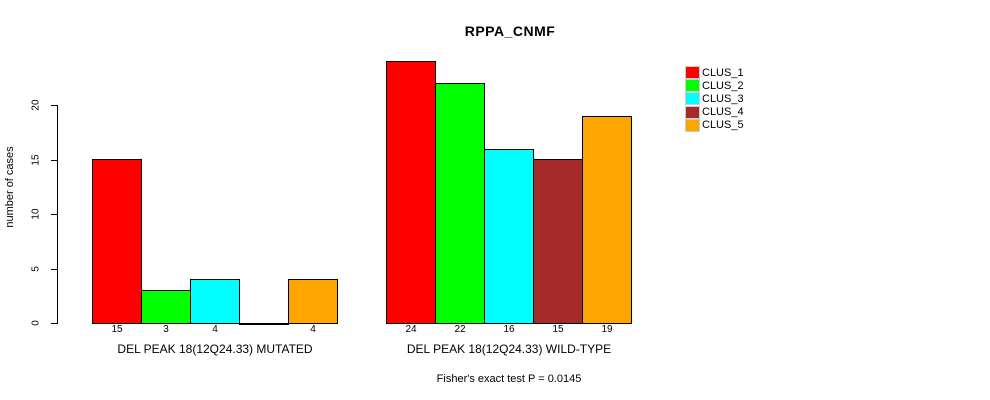 Image resolution: width=990 pixels, height=400 pixels. I want to click on y-axis-tick-label: 15, so click(36, 160).